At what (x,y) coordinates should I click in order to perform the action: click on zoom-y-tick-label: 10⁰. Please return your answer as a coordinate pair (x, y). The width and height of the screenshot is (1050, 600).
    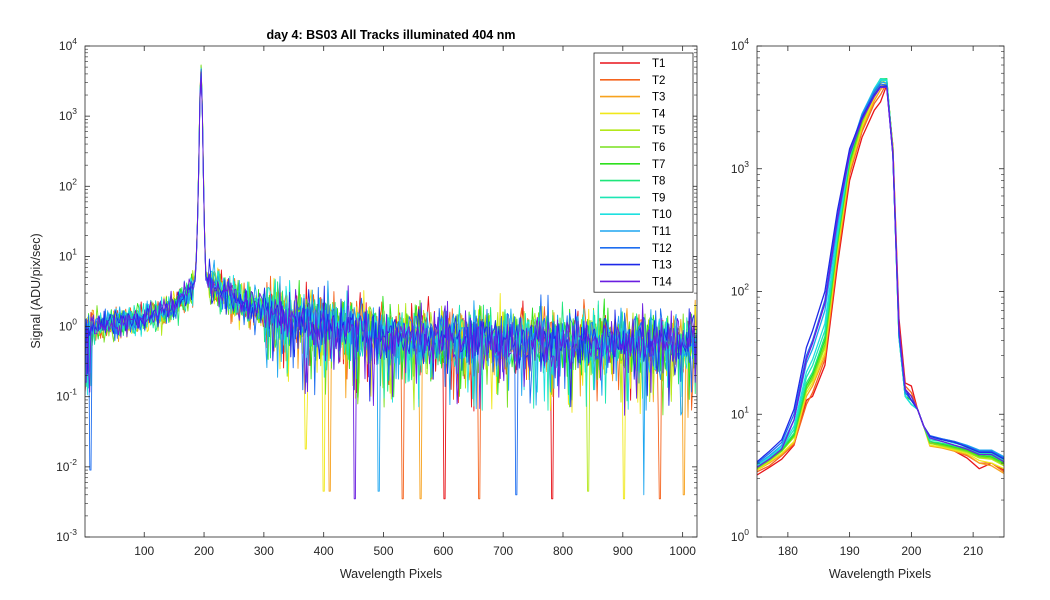
    Looking at the image, I should click on (740, 535).